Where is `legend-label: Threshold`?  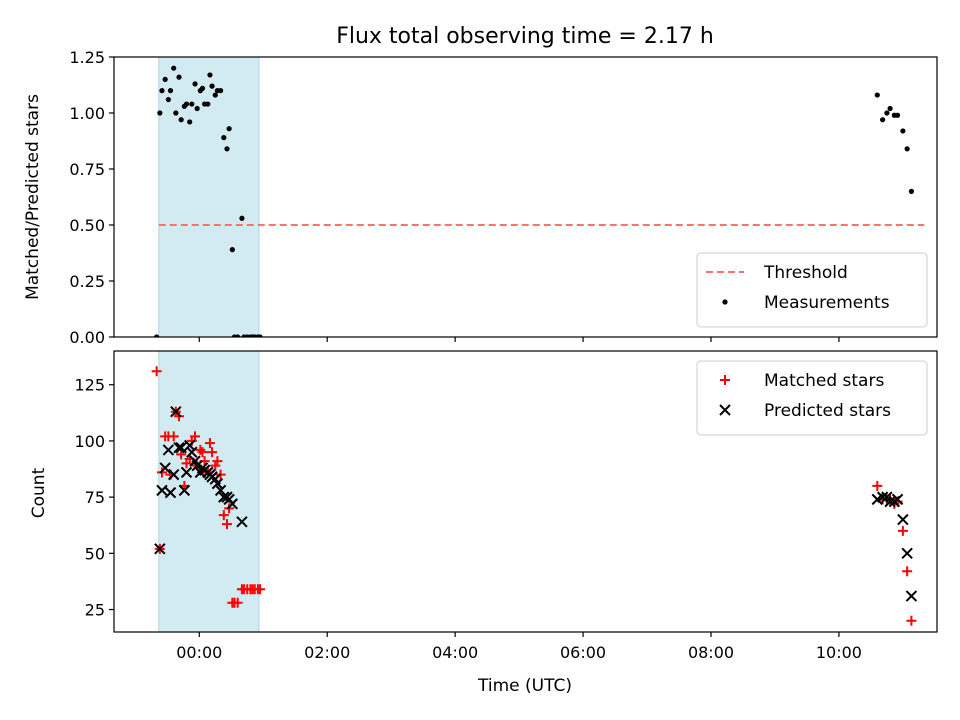 legend-label: Threshold is located at coordinates (805, 273).